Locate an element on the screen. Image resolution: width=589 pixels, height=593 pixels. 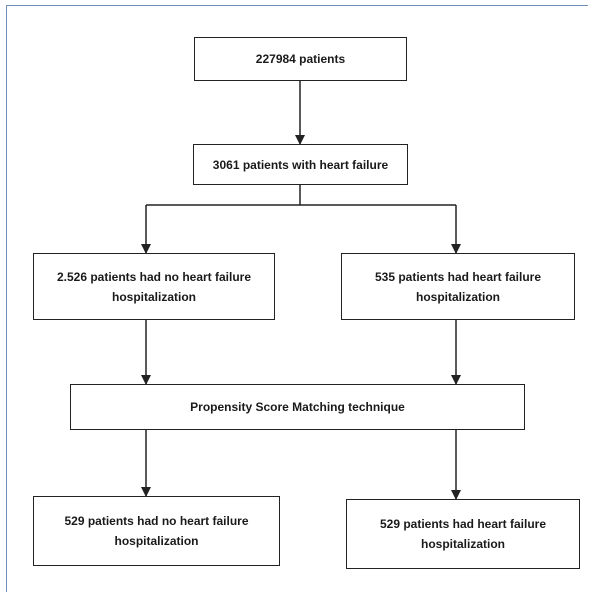
box-heart-failure-label: 3061 patients with heart failure is located at coordinates (300, 164).